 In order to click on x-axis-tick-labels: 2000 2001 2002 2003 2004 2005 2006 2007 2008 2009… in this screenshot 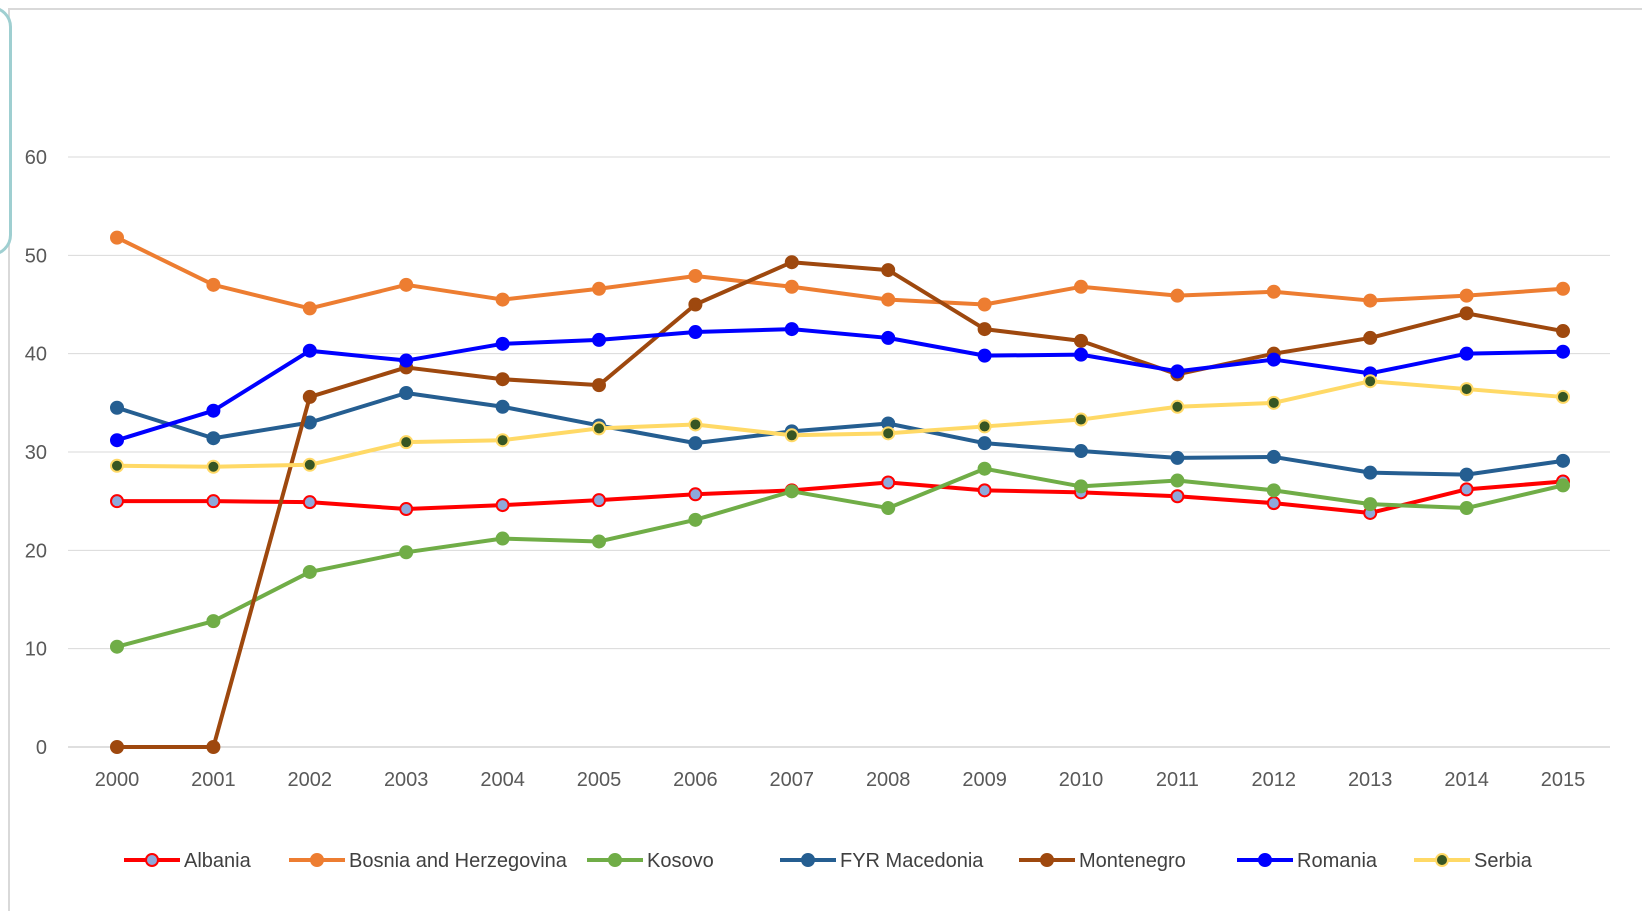, I will do `click(840, 780)`.